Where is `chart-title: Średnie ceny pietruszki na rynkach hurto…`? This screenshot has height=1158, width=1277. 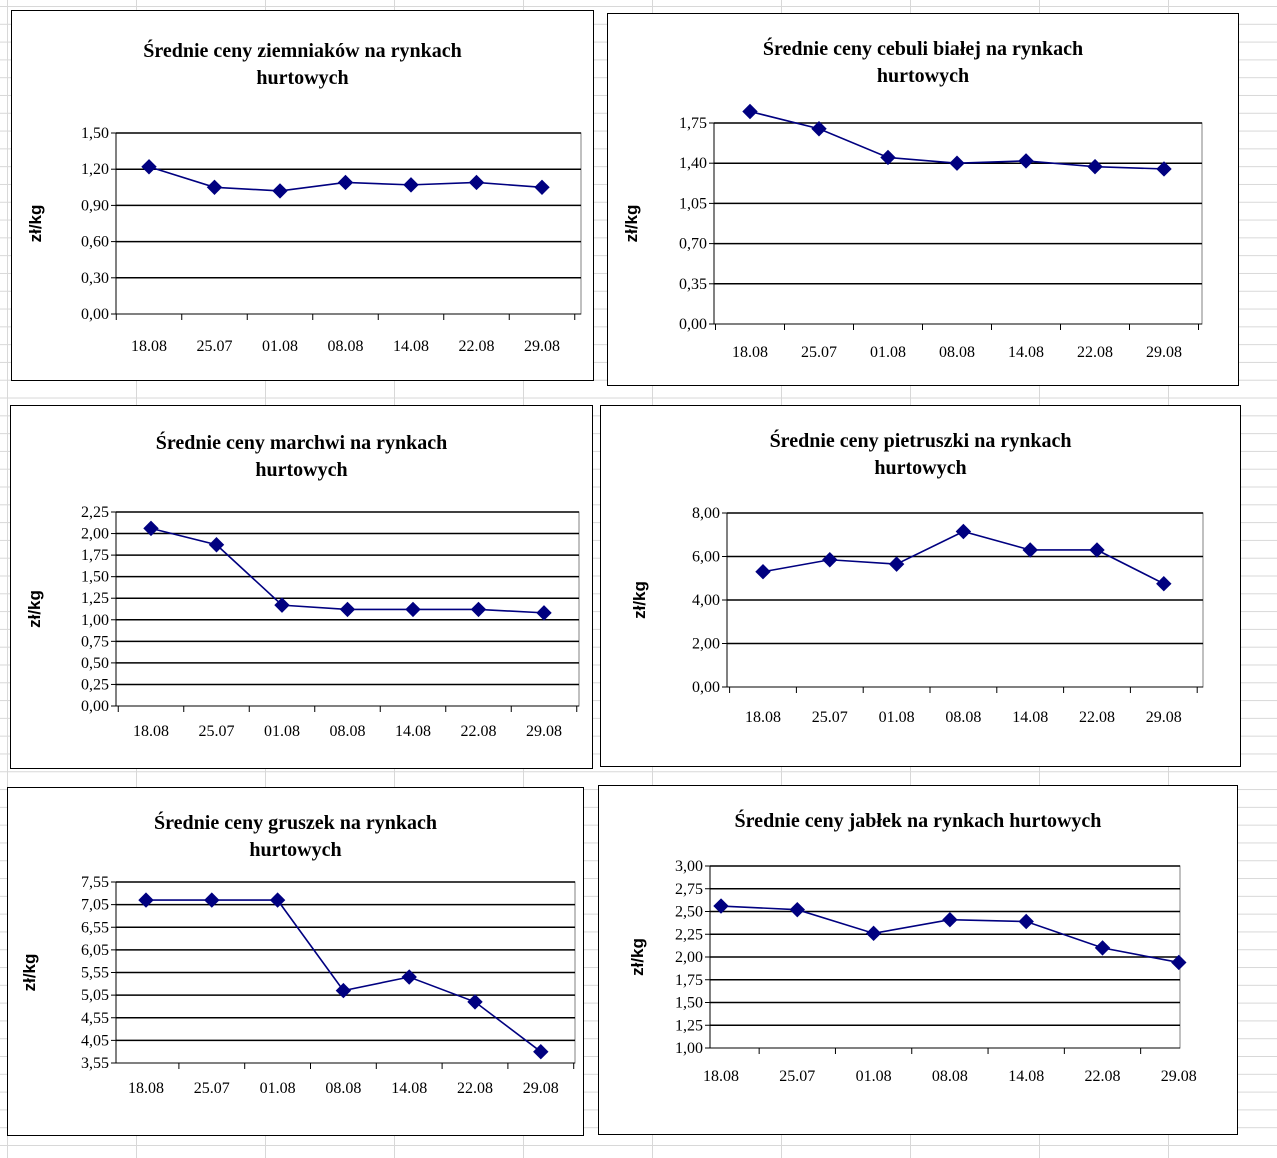
chart-title: Średnie ceny pietruszki na rynkach hurto… is located at coordinates (920, 454).